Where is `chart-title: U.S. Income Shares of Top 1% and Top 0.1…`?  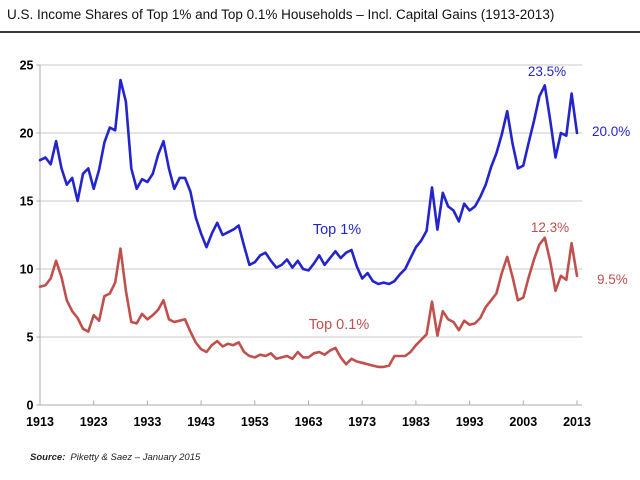 chart-title: U.S. Income Shares of Top 1% and Top 0.1… is located at coordinates (281, 14).